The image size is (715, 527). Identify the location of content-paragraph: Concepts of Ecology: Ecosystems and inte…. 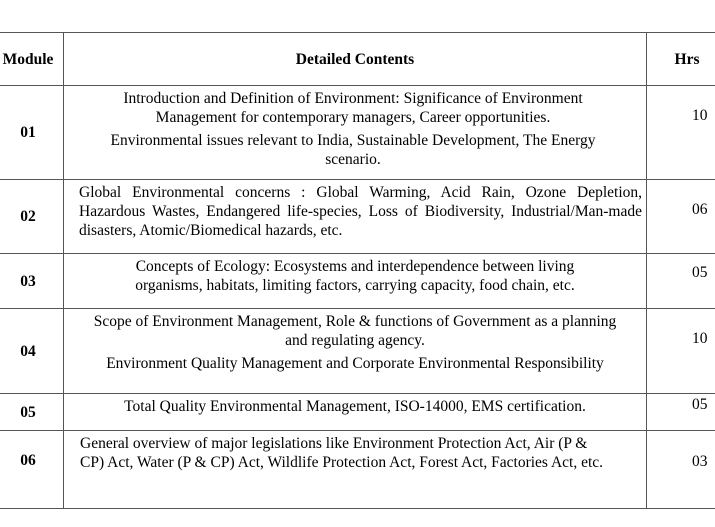
(355, 276).